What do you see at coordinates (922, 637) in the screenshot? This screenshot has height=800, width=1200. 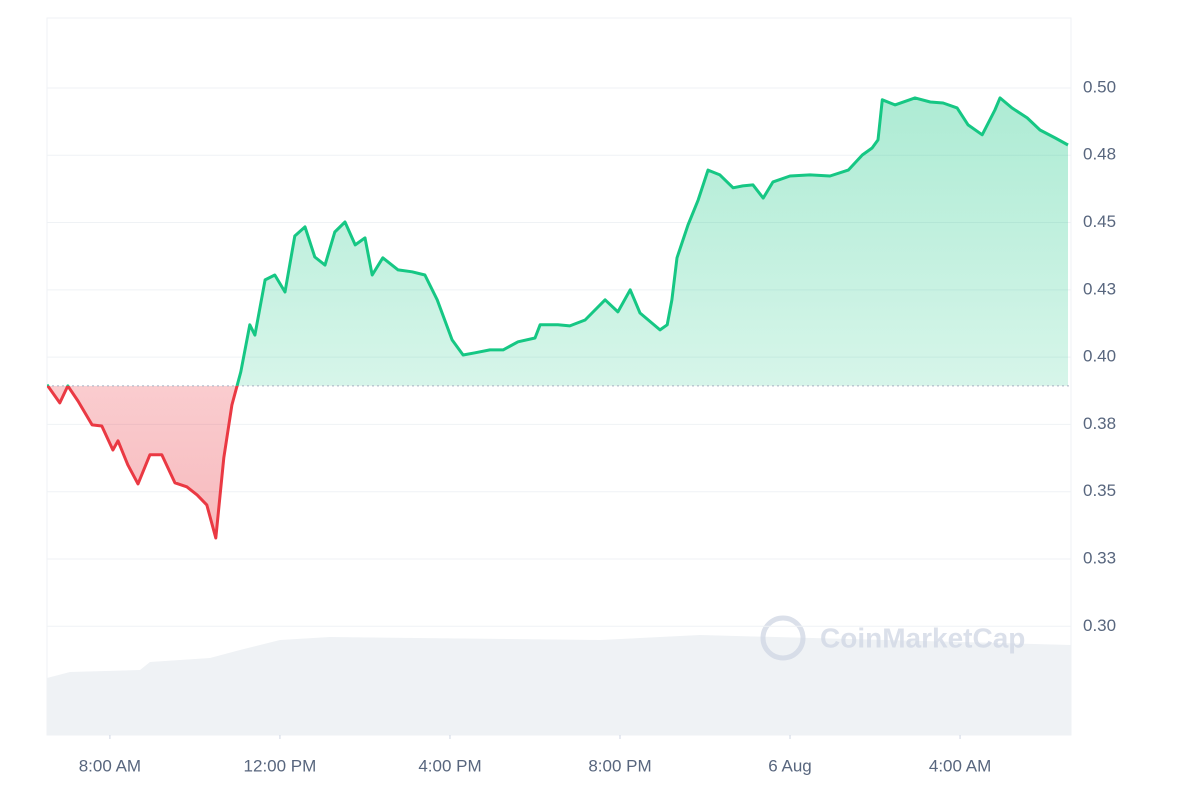 I see `watermark-text: CoinMarketCap` at bounding box center [922, 637].